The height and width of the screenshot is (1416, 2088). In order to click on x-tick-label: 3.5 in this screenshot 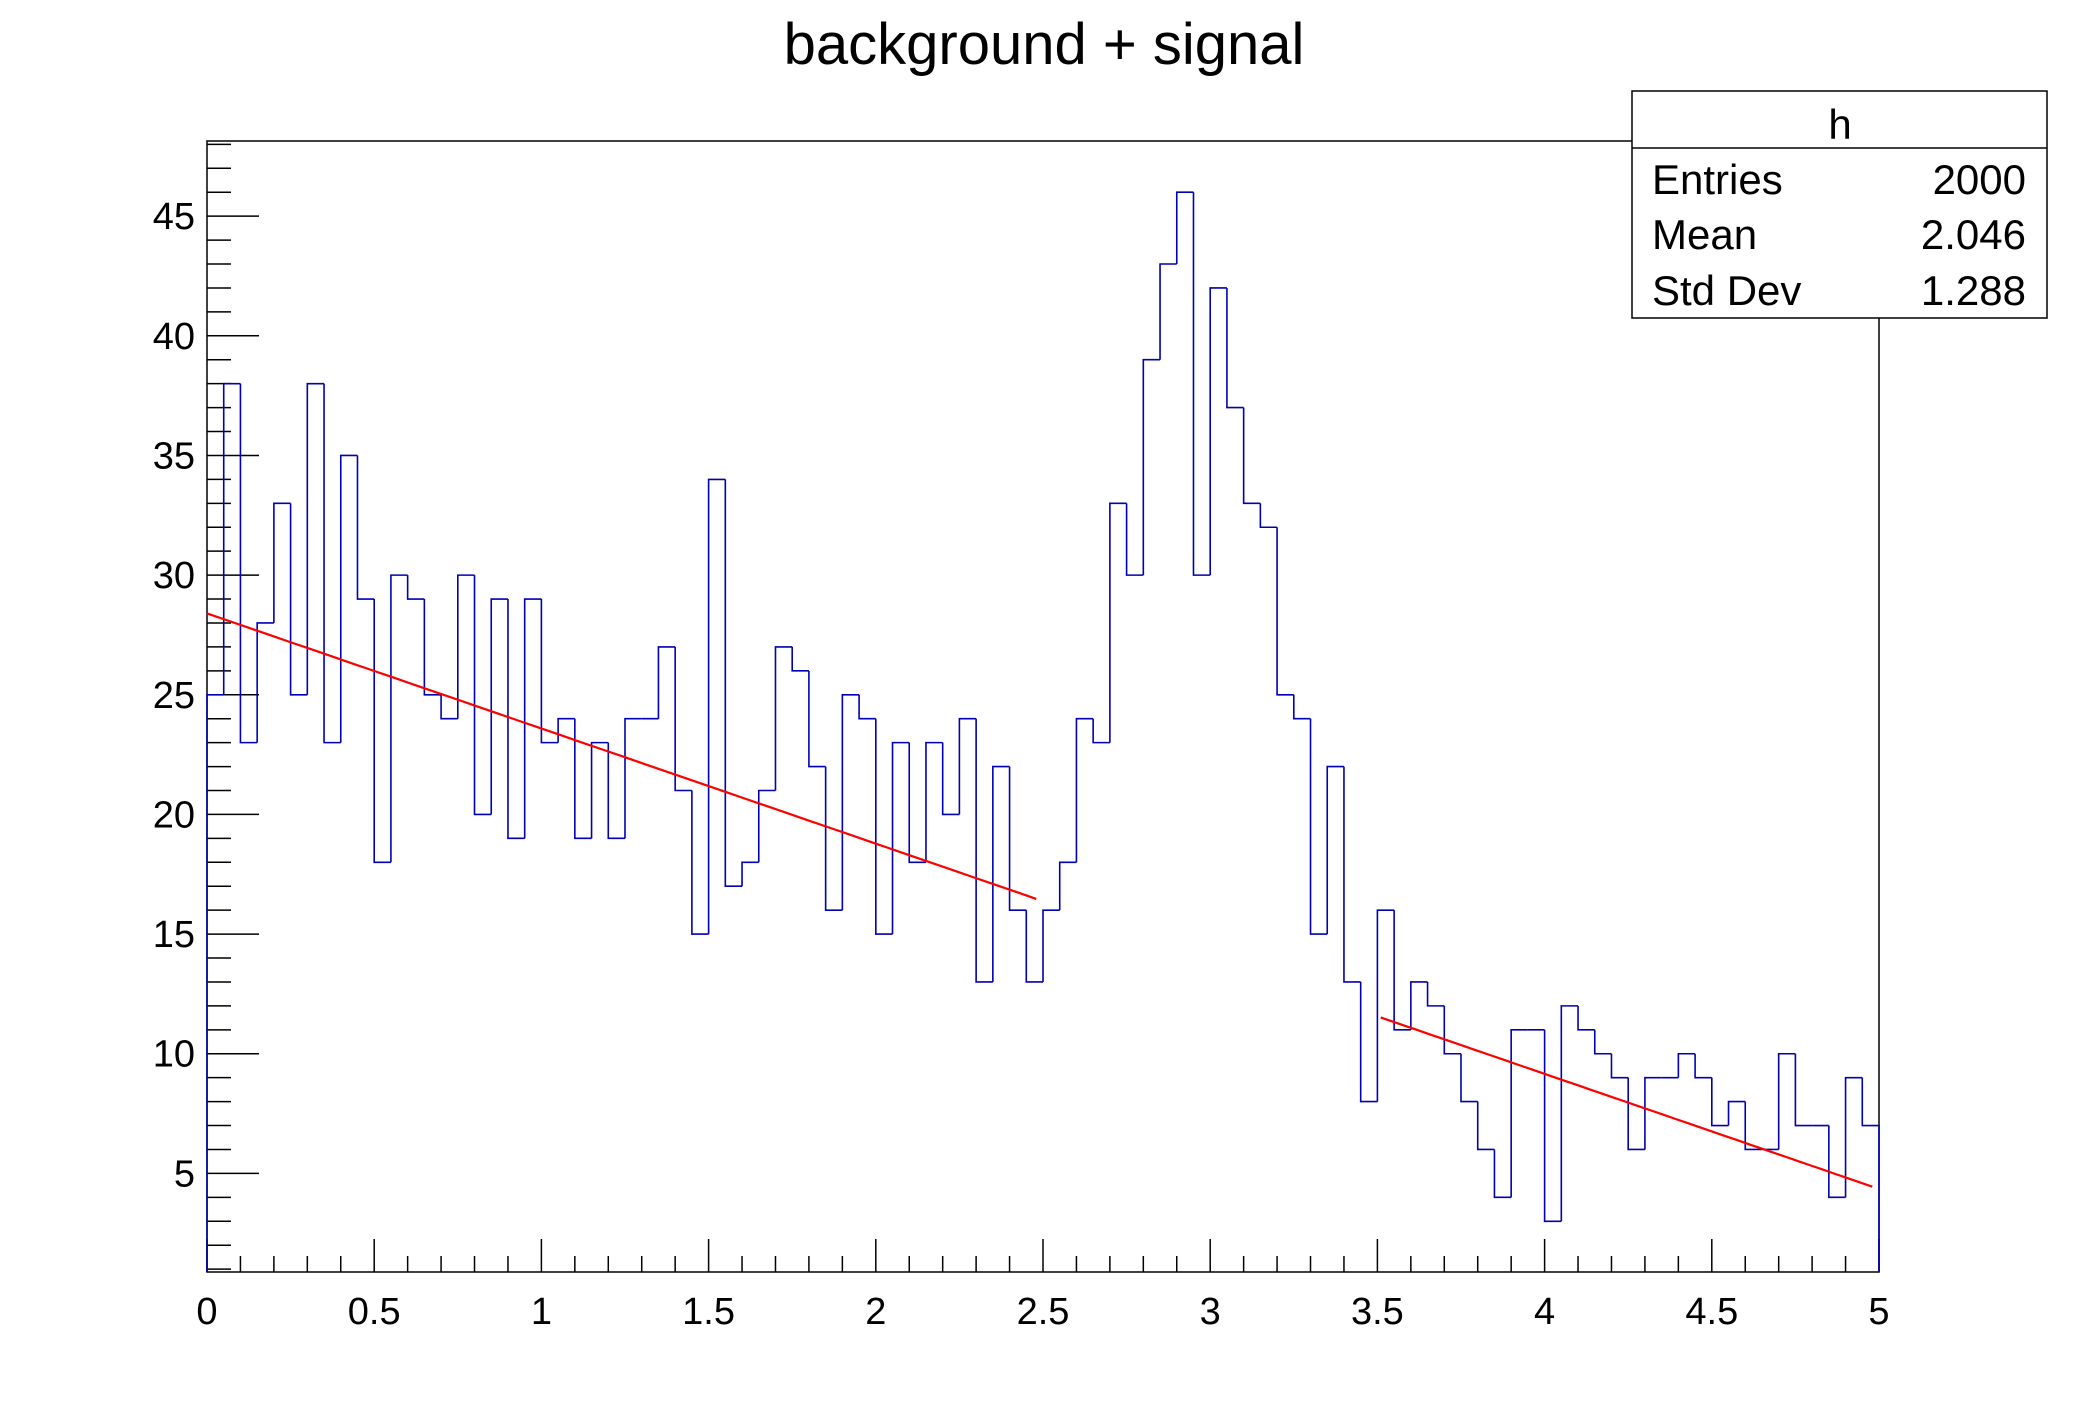, I will do `click(1377, 1312)`.